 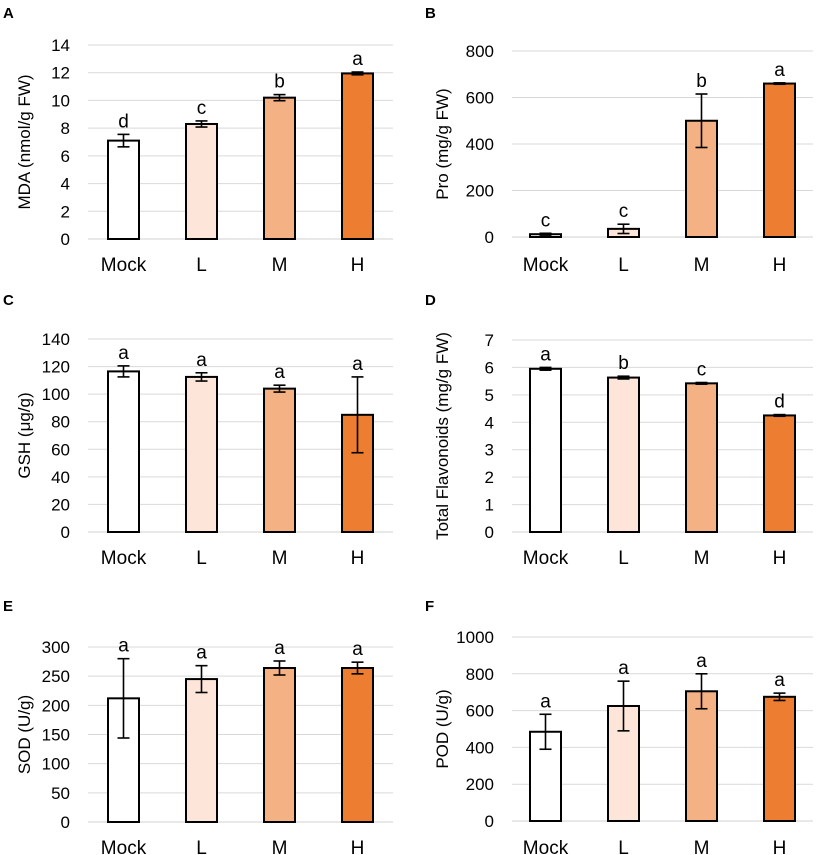 What do you see at coordinates (60, 45) in the screenshot?
I see `panel-a-ytick-label: 14` at bounding box center [60, 45].